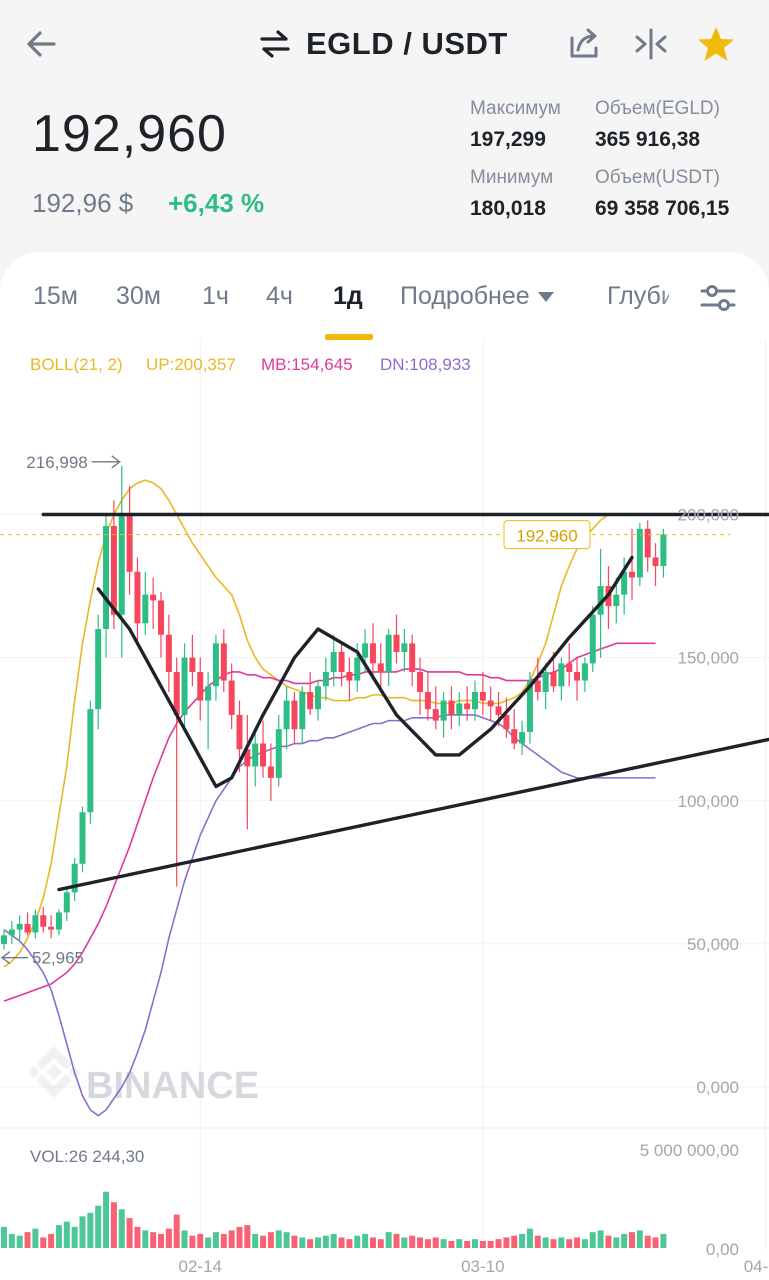 Image resolution: width=769 pixels, height=1280 pixels. Describe the element at coordinates (717, 1087) in the screenshot. I see `y-axis-tick-label: 0,000` at that location.